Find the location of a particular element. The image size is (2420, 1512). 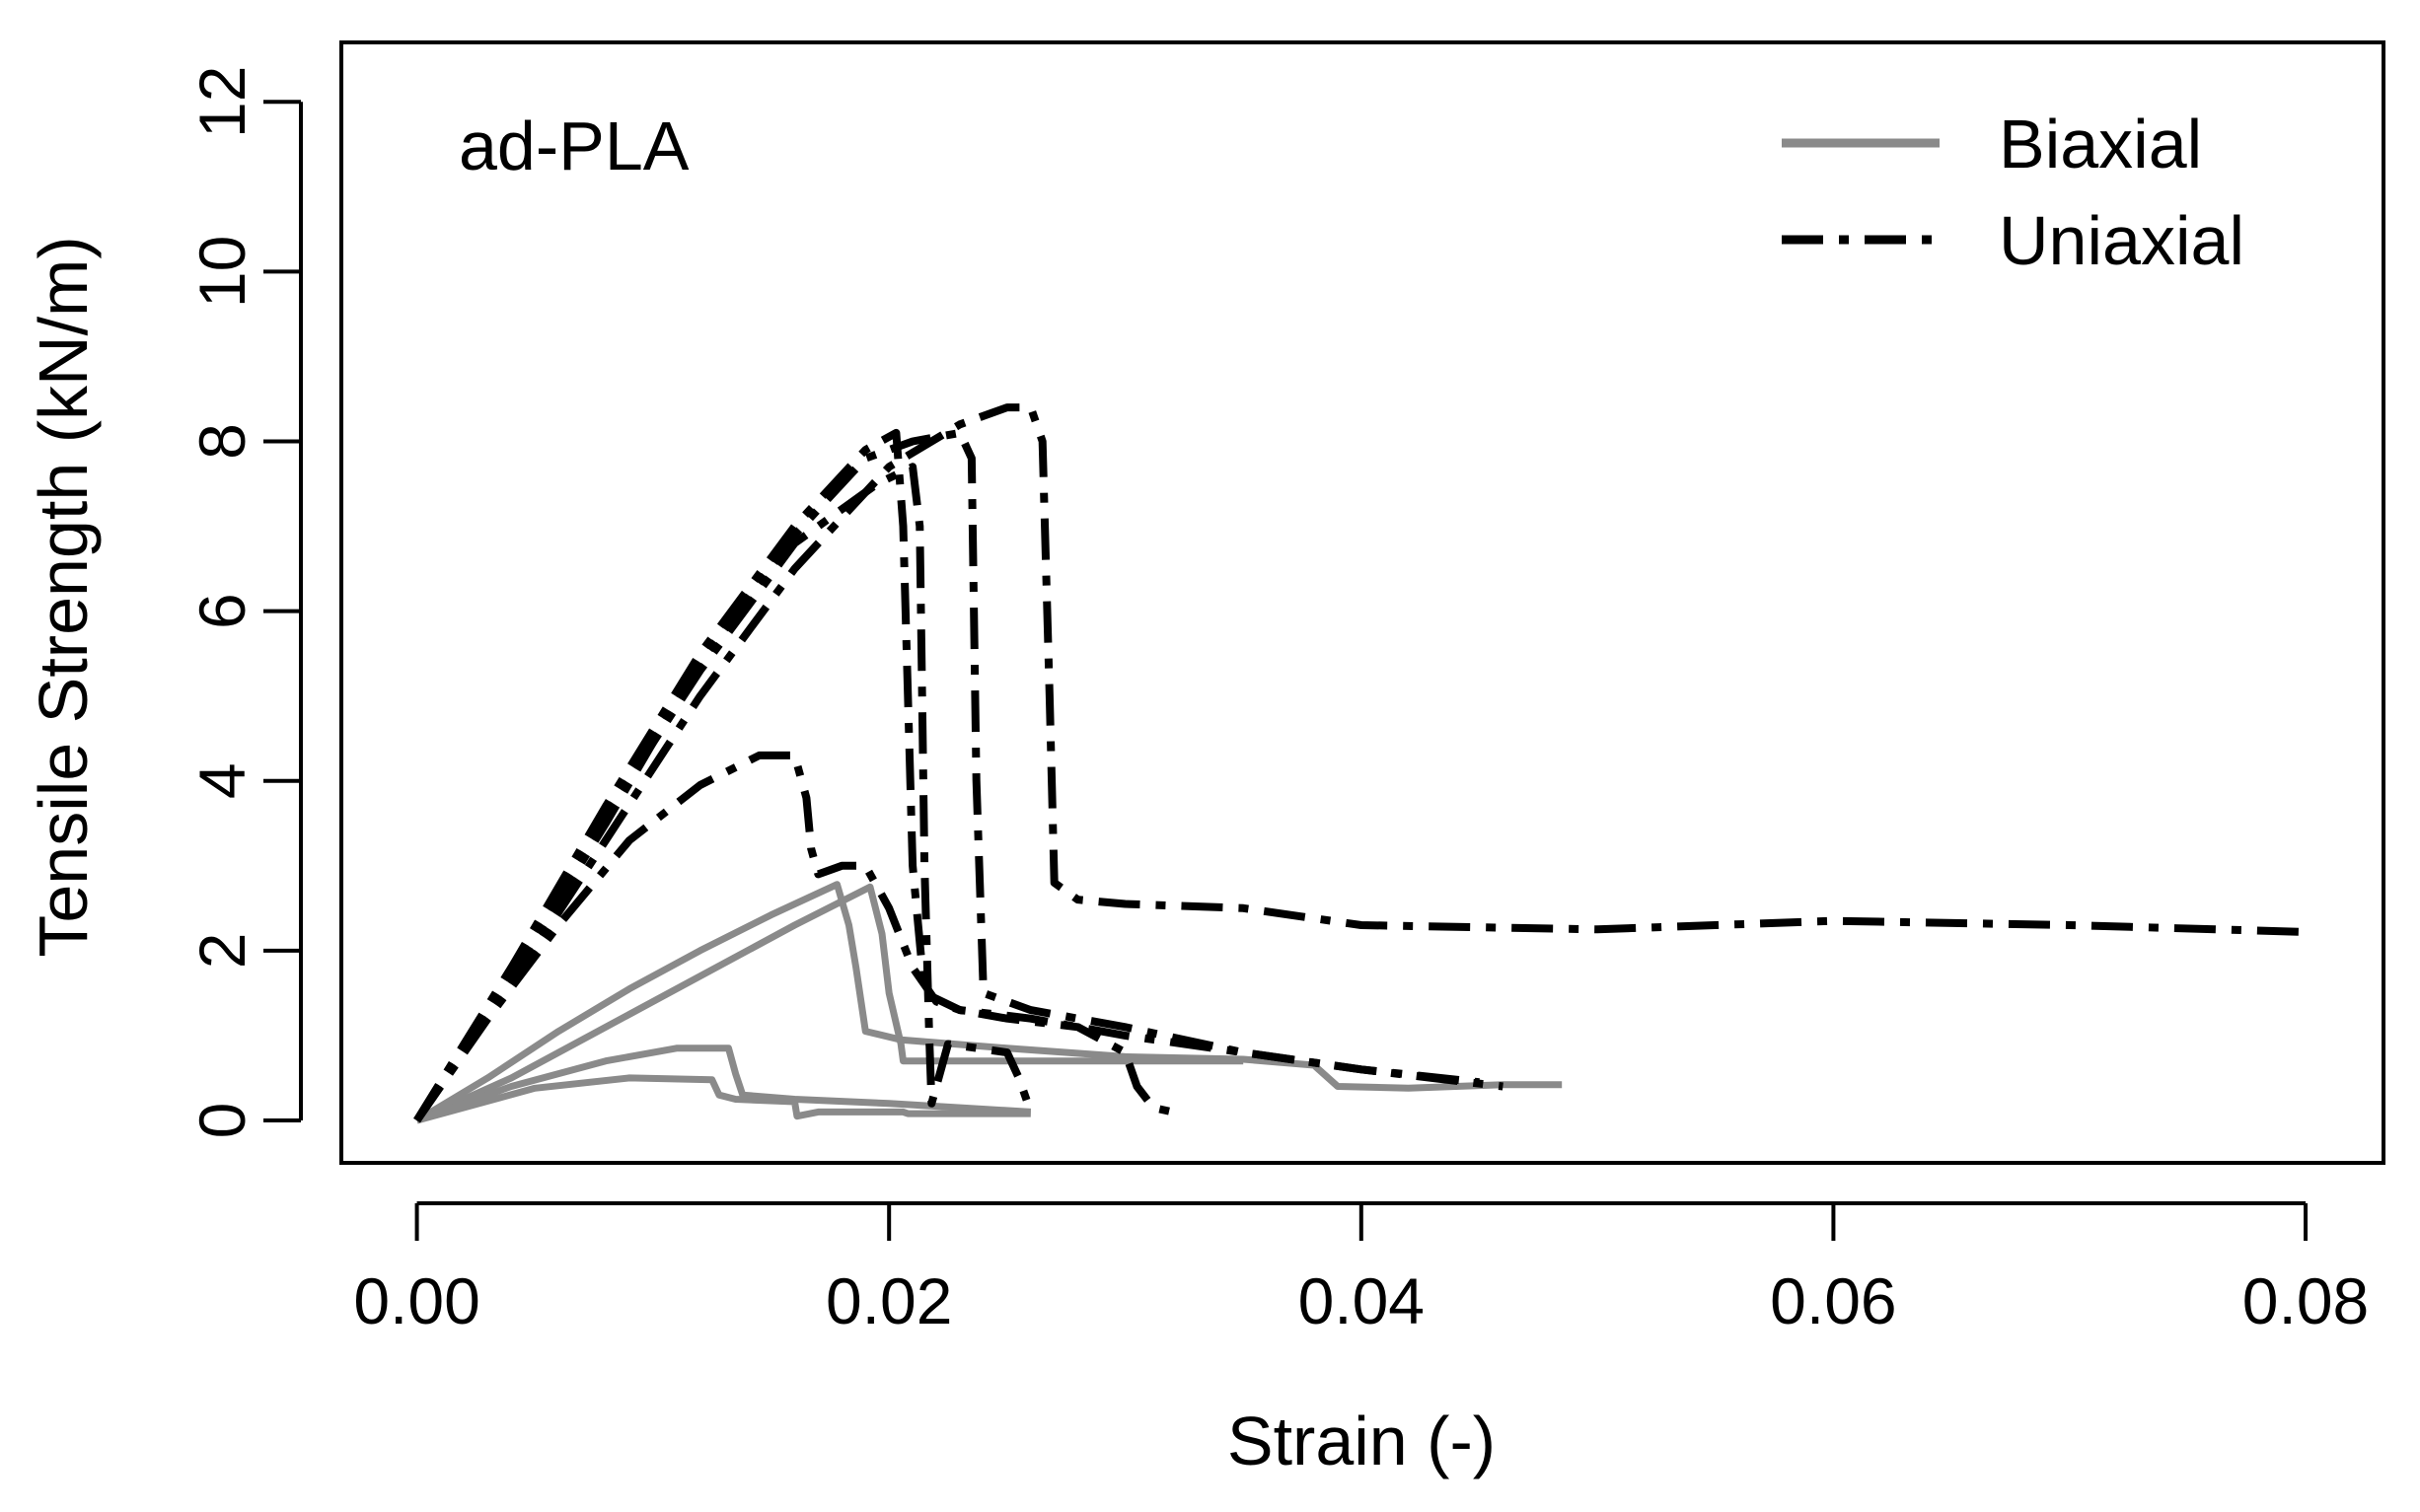

y-tick-label: 8 is located at coordinates (221, 441).